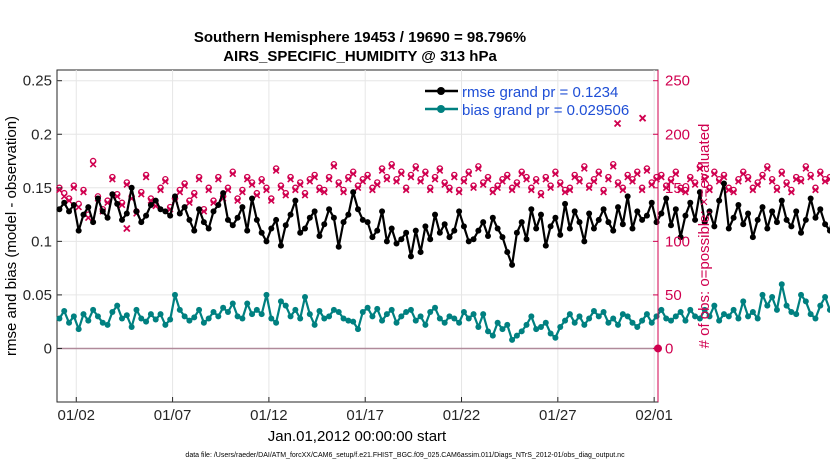  What do you see at coordinates (269, 415) in the screenshot?
I see `x-tick-label: 01/12` at bounding box center [269, 415].